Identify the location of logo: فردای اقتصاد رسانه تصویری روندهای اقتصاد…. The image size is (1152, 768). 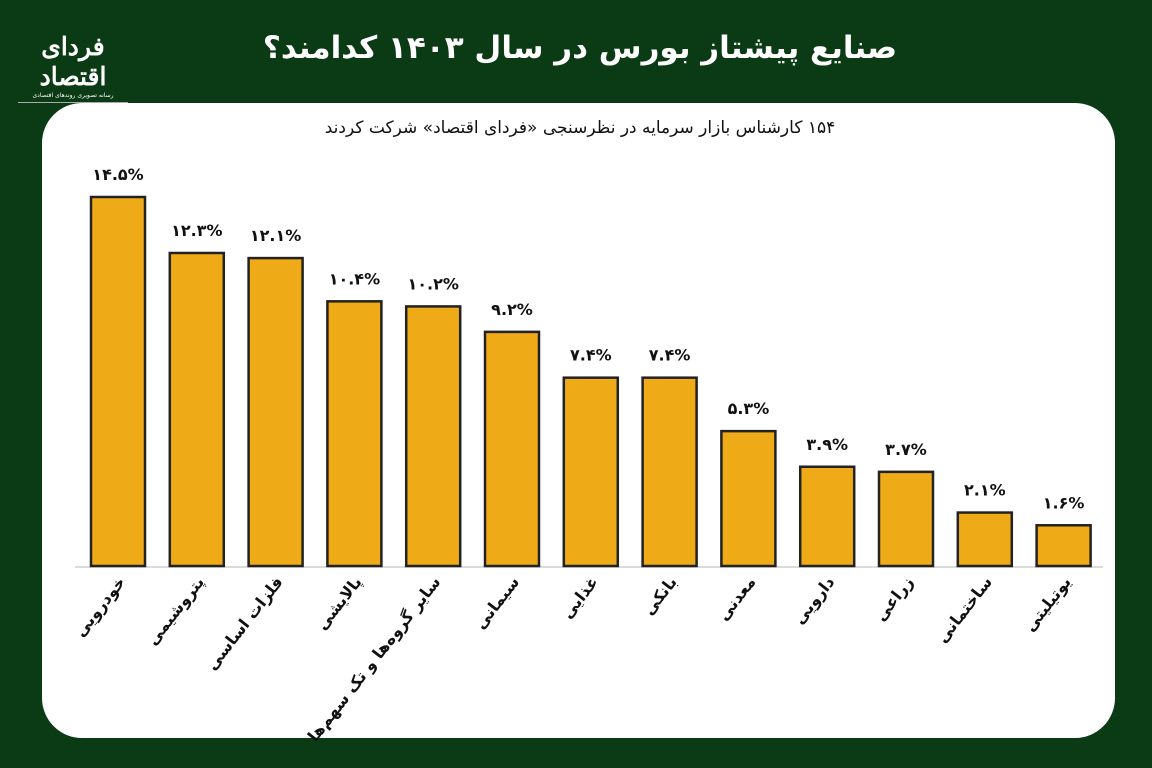
(73, 67).